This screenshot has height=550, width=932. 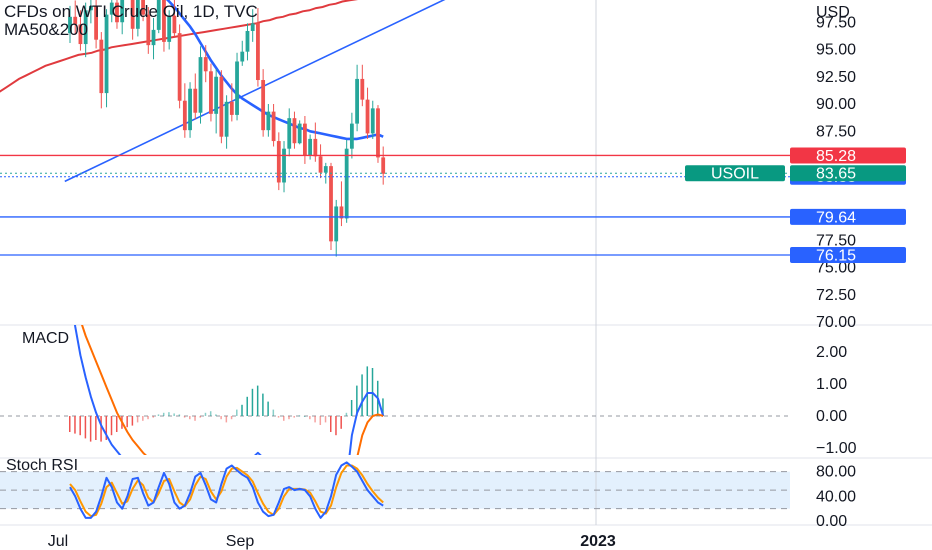 I want to click on symbol-tag-value-box, so click(x=848, y=173).